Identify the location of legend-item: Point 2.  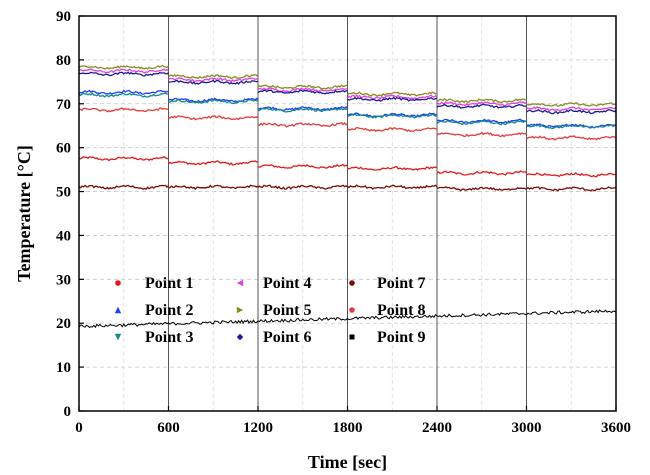
(153, 310).